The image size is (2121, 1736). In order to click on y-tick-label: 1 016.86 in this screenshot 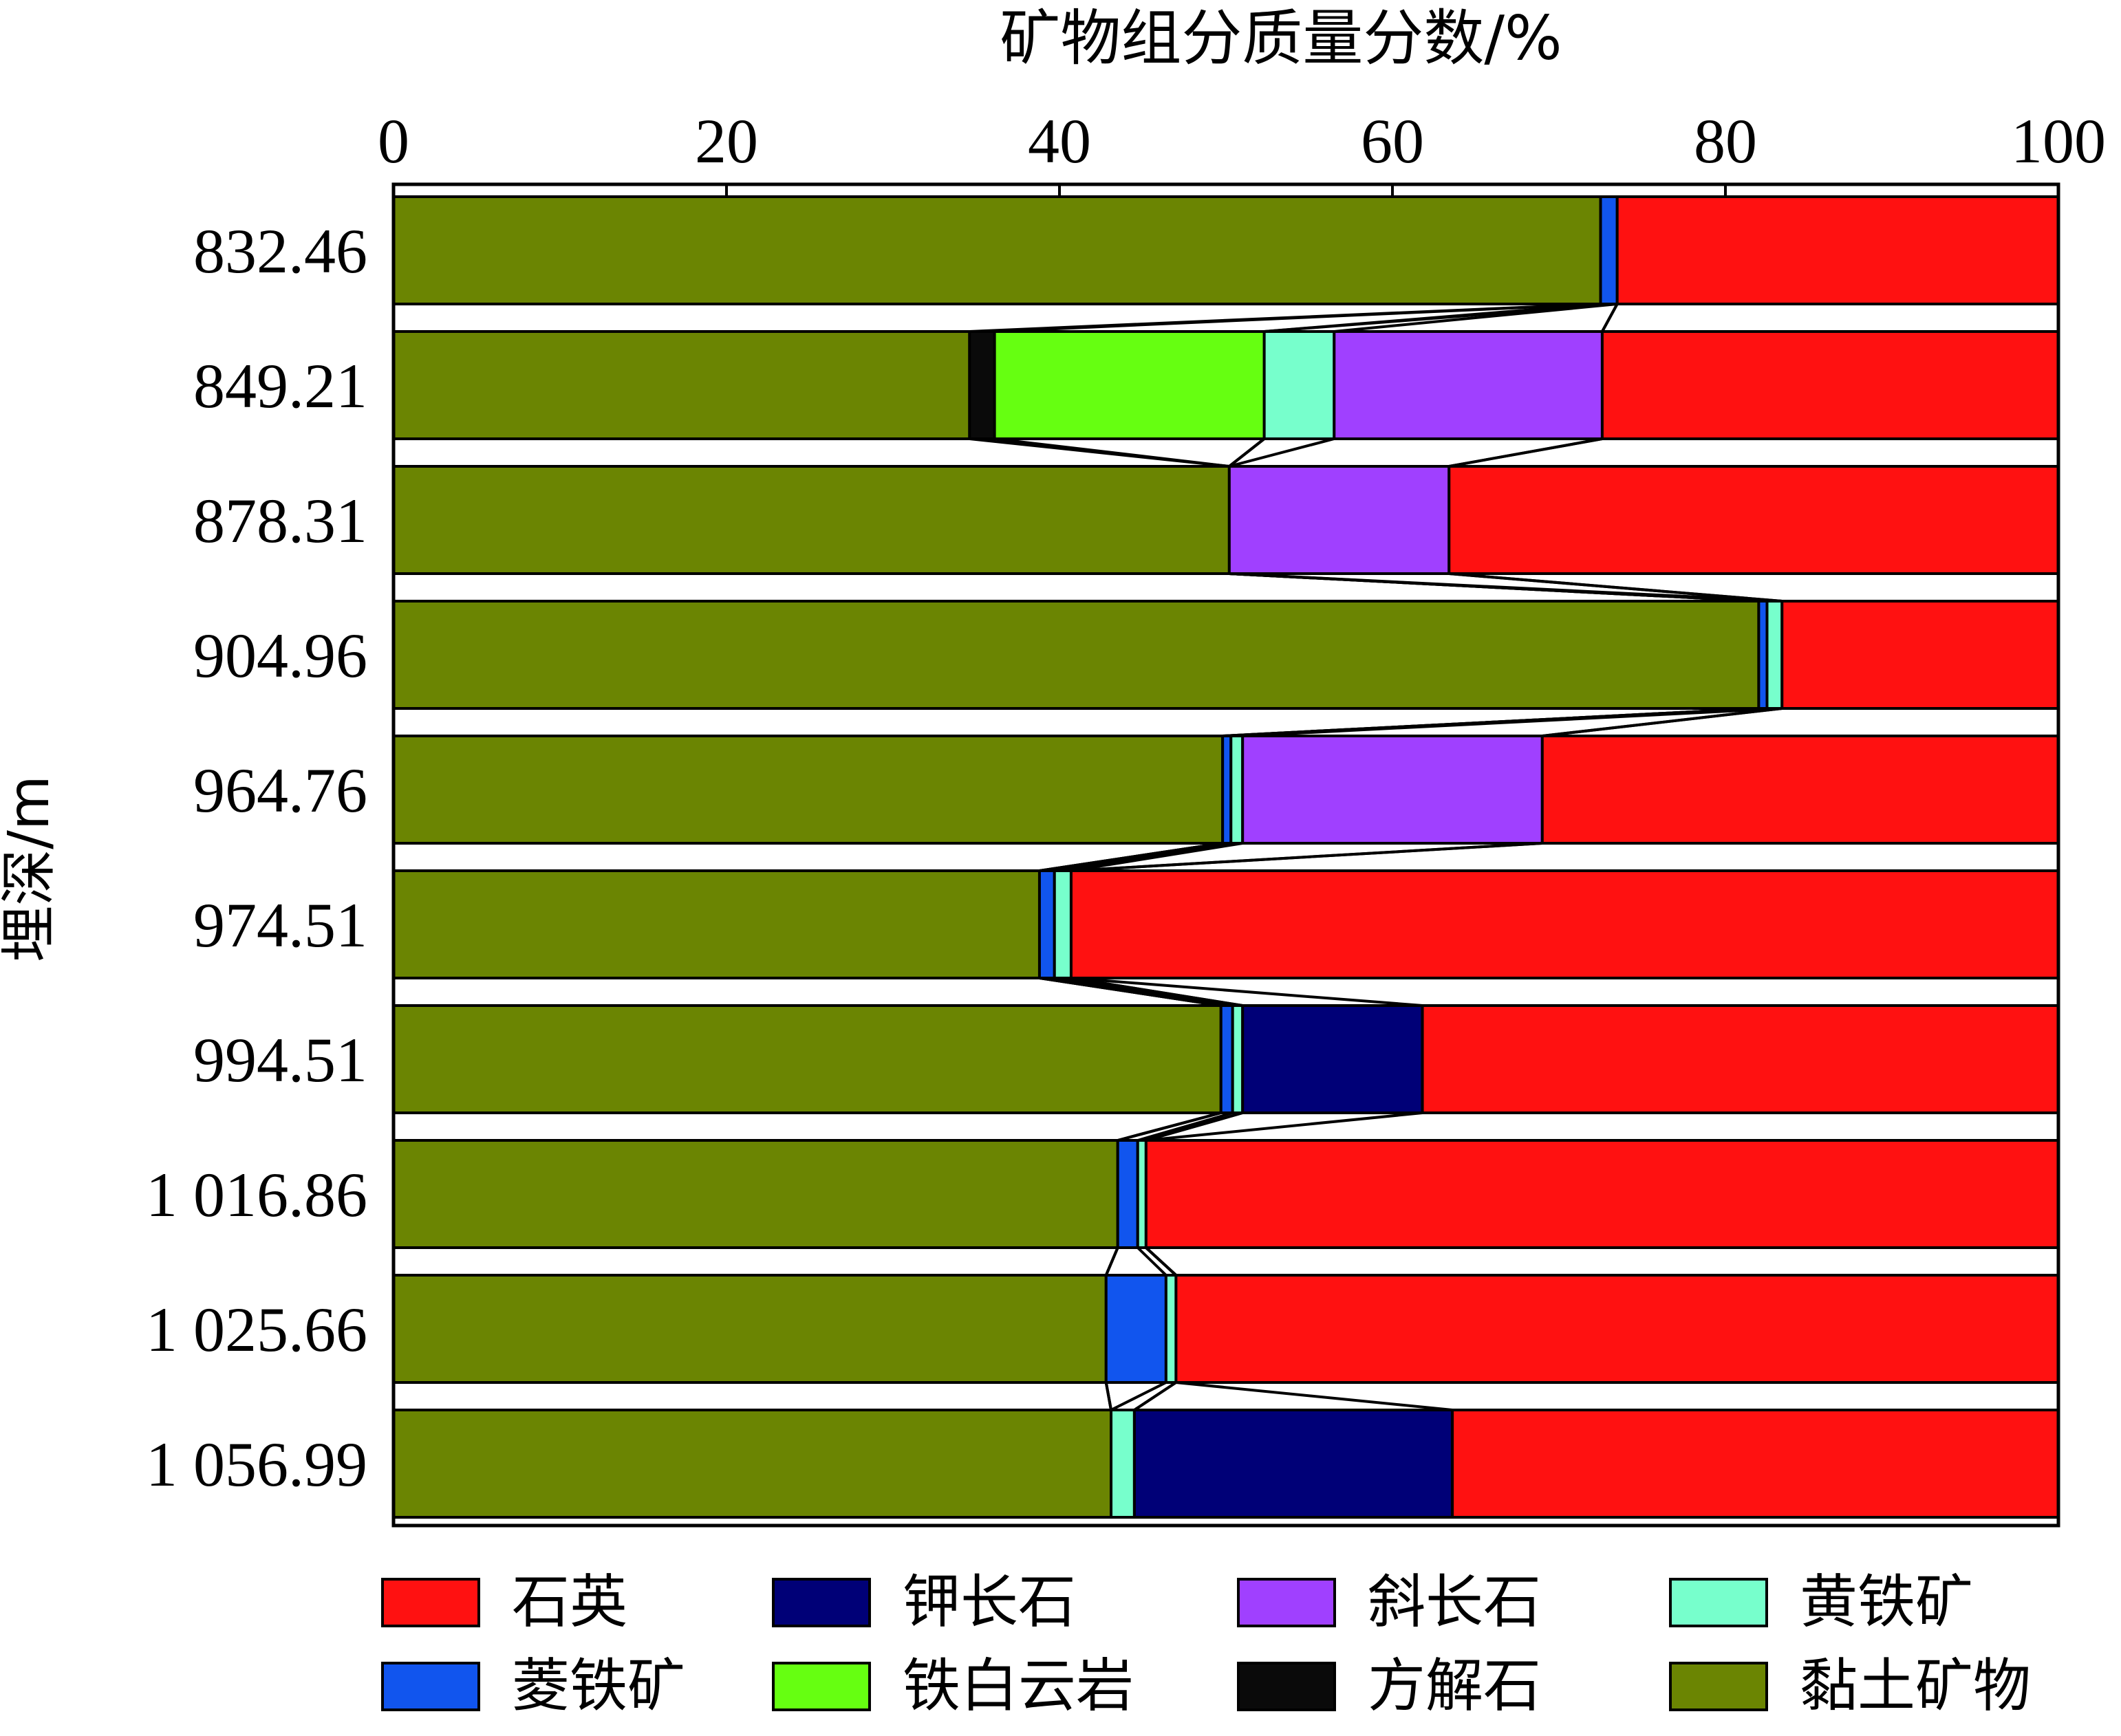, I will do `click(256, 1195)`.